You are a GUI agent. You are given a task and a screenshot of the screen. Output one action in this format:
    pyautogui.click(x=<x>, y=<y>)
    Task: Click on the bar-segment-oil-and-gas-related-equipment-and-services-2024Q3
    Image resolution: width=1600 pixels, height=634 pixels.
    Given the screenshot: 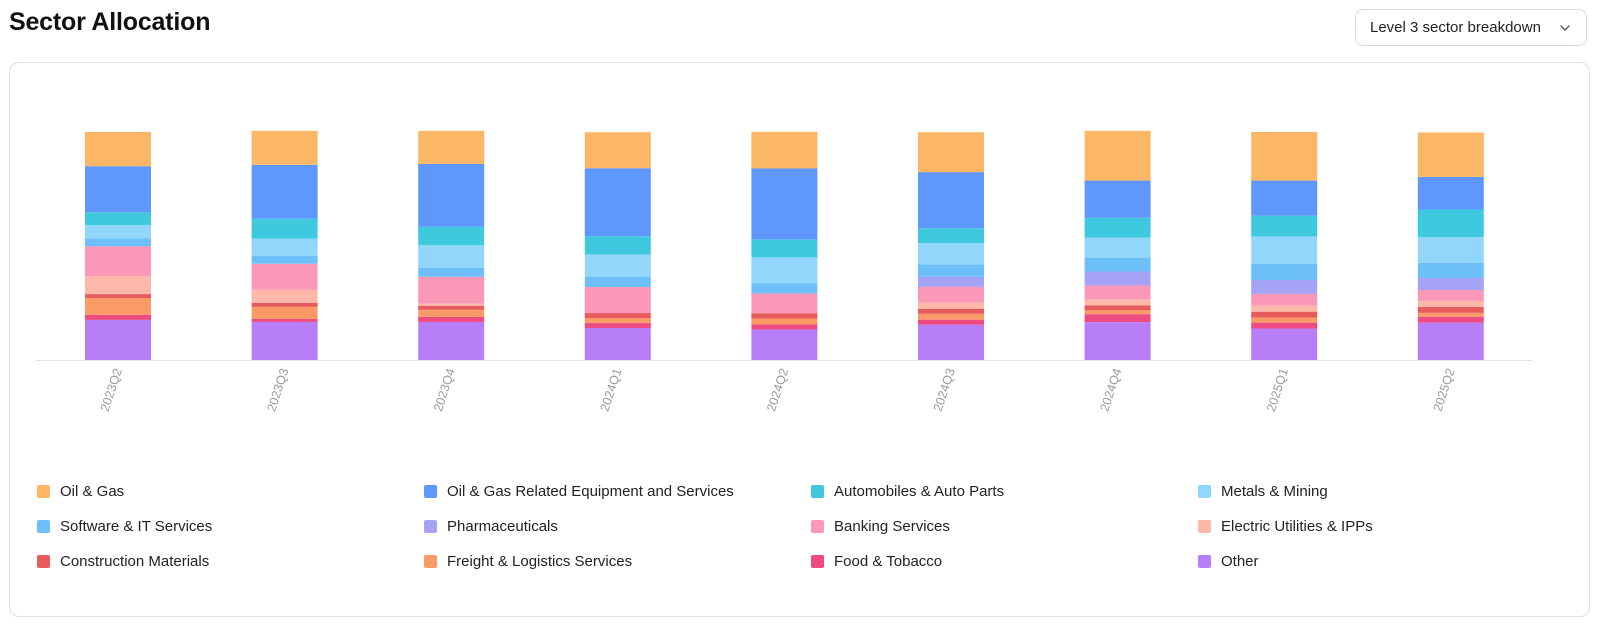 What is the action you would take?
    pyautogui.click(x=951, y=200)
    